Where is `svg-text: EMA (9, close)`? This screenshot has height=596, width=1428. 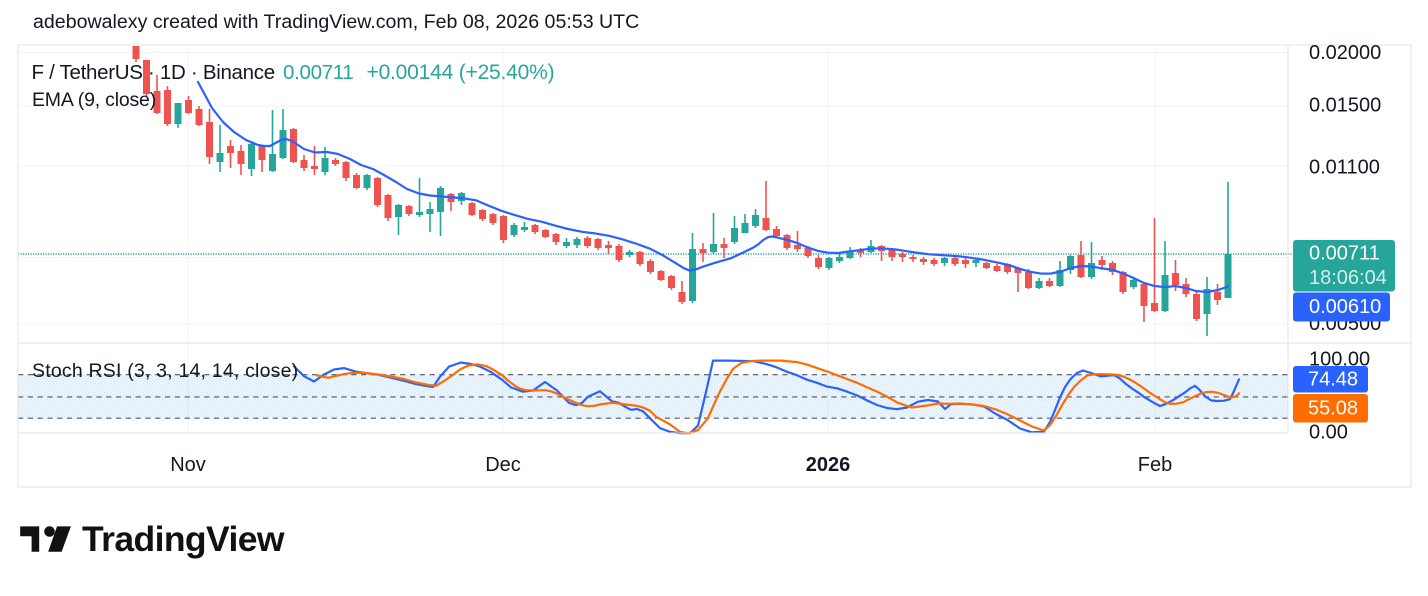 svg-text: EMA (9, close) is located at coordinates (94, 100).